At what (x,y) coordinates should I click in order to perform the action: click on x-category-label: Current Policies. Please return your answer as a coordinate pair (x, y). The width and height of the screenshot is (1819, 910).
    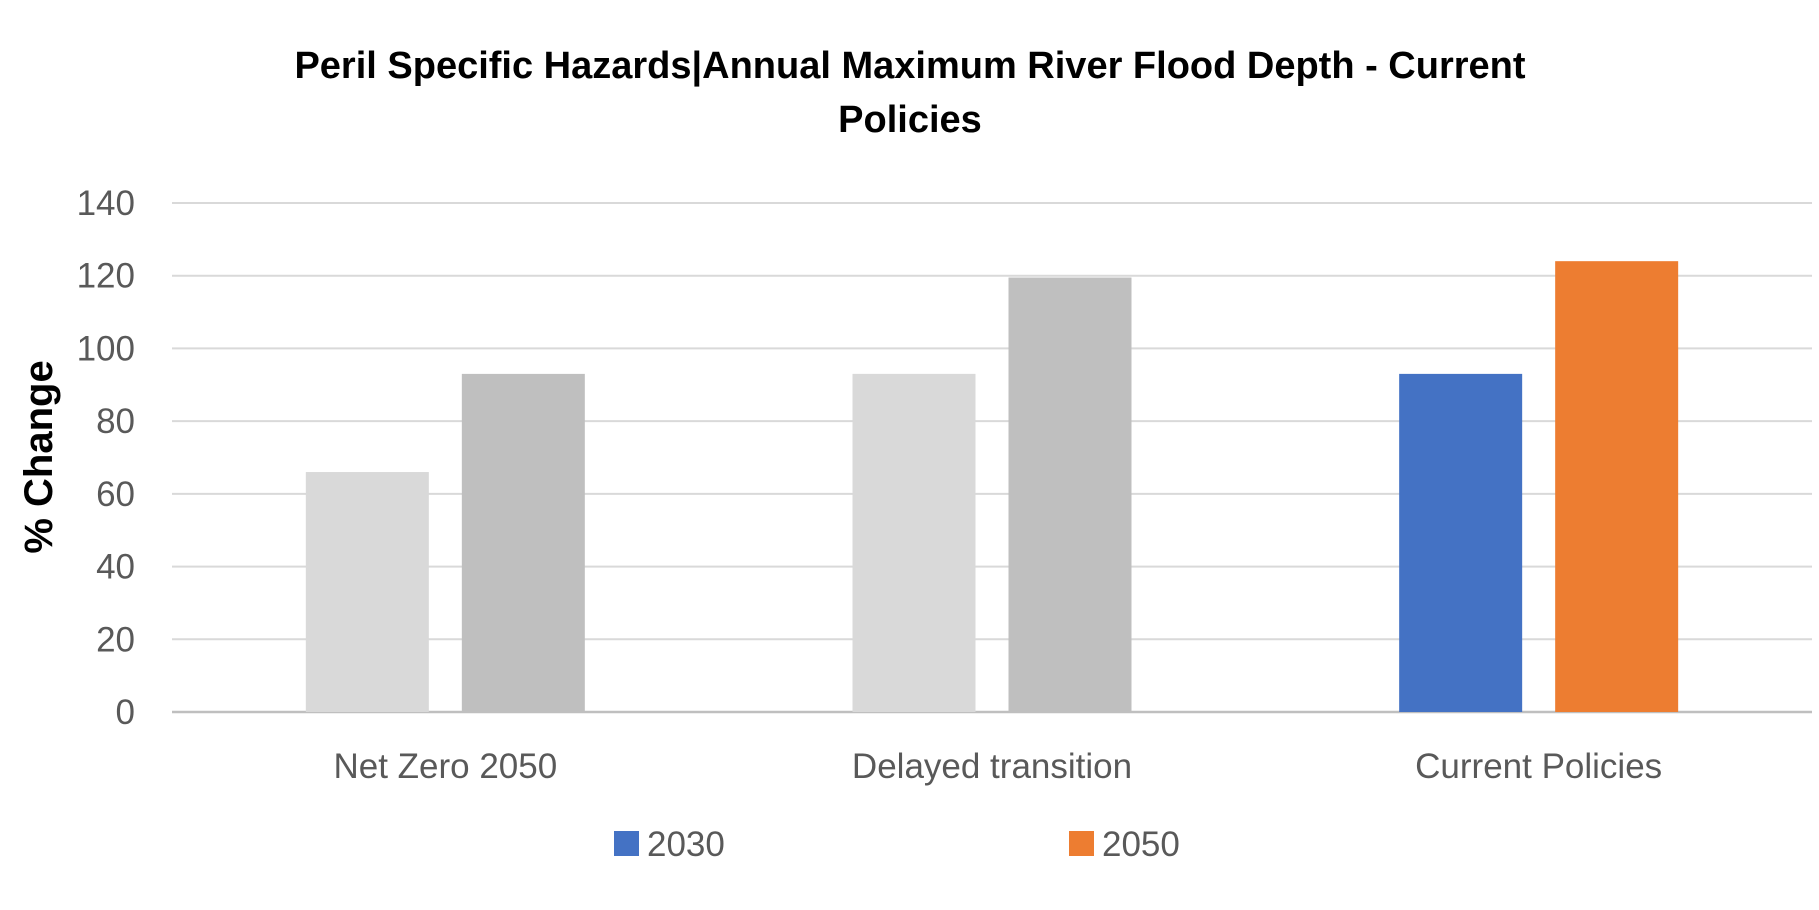
    Looking at the image, I should click on (1538, 766).